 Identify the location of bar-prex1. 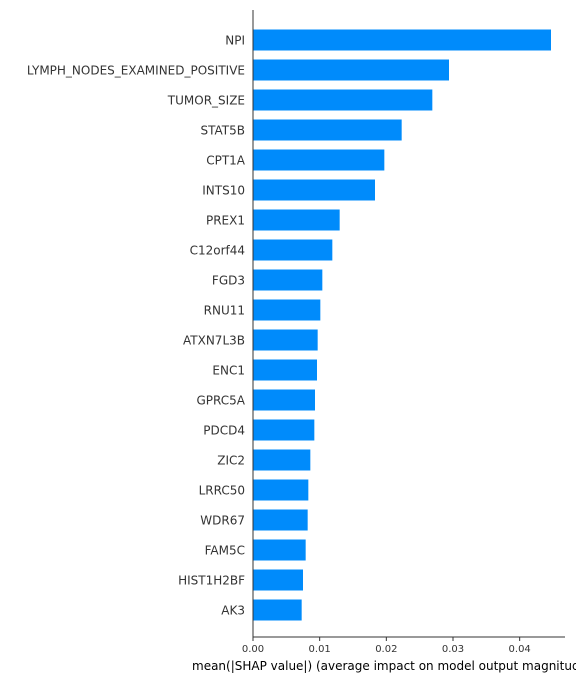
(296, 220).